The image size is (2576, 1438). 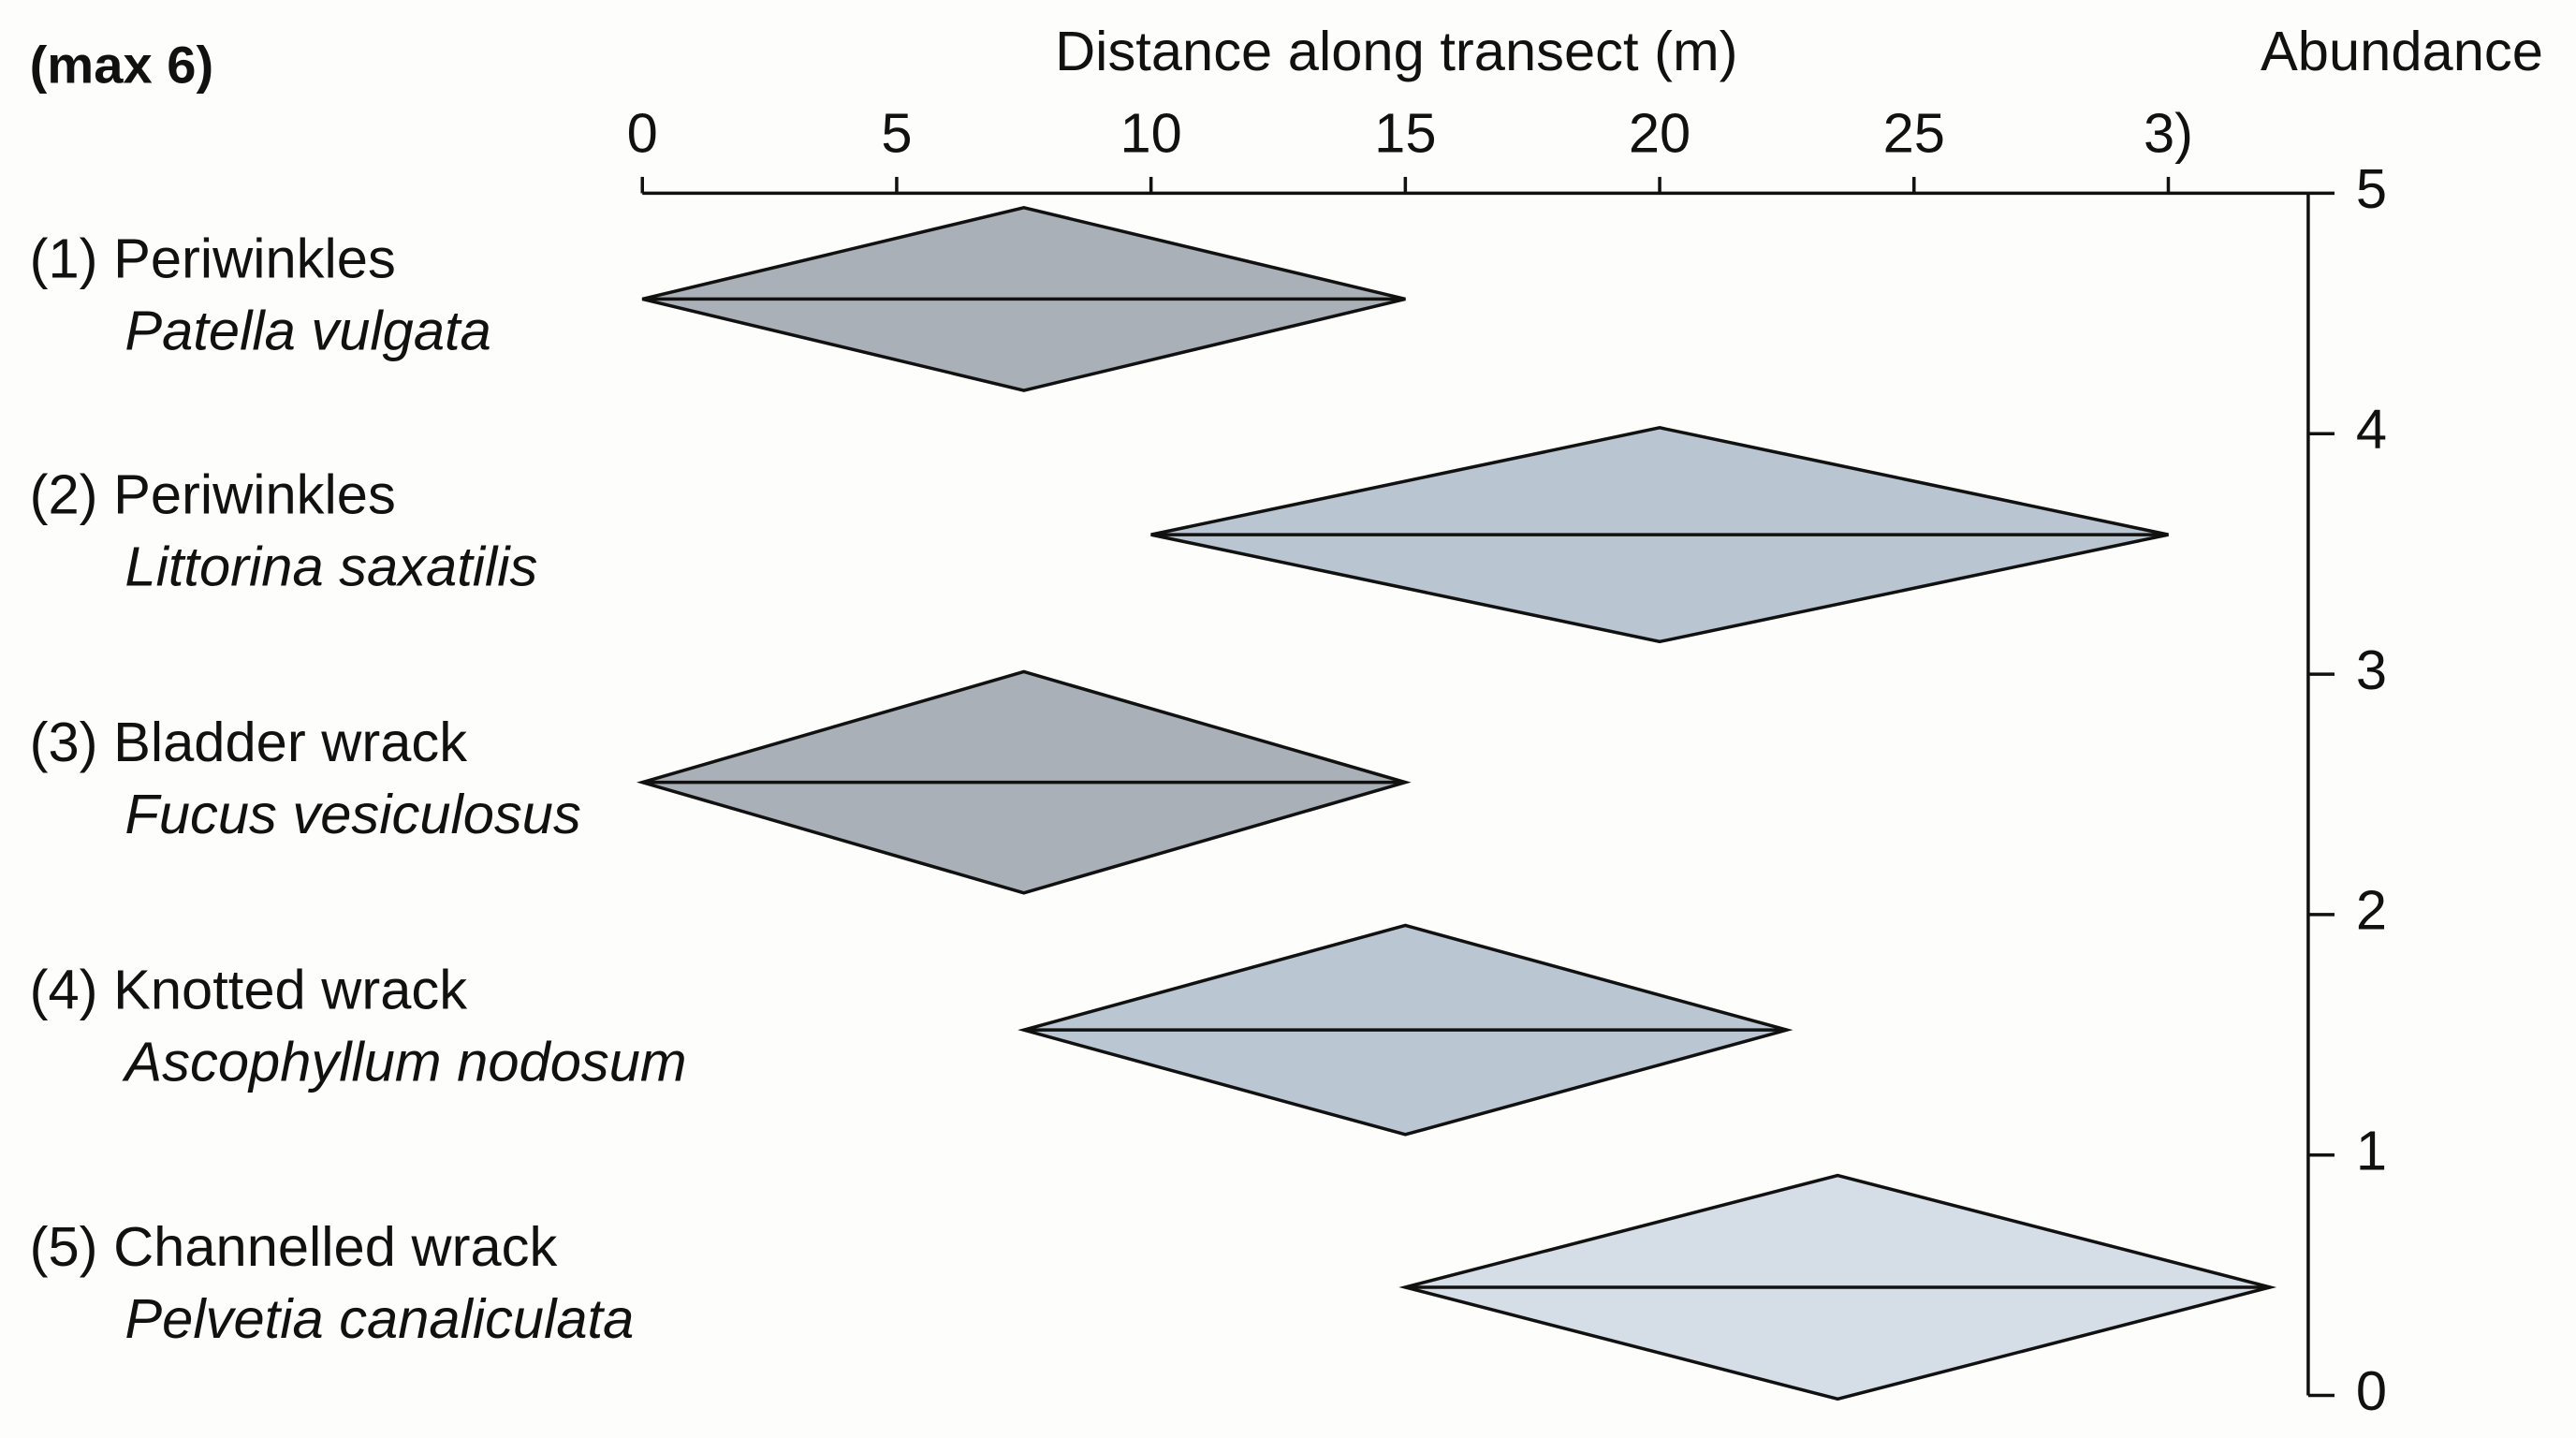 What do you see at coordinates (1150, 133) in the screenshot?
I see `x-tick-label: 10` at bounding box center [1150, 133].